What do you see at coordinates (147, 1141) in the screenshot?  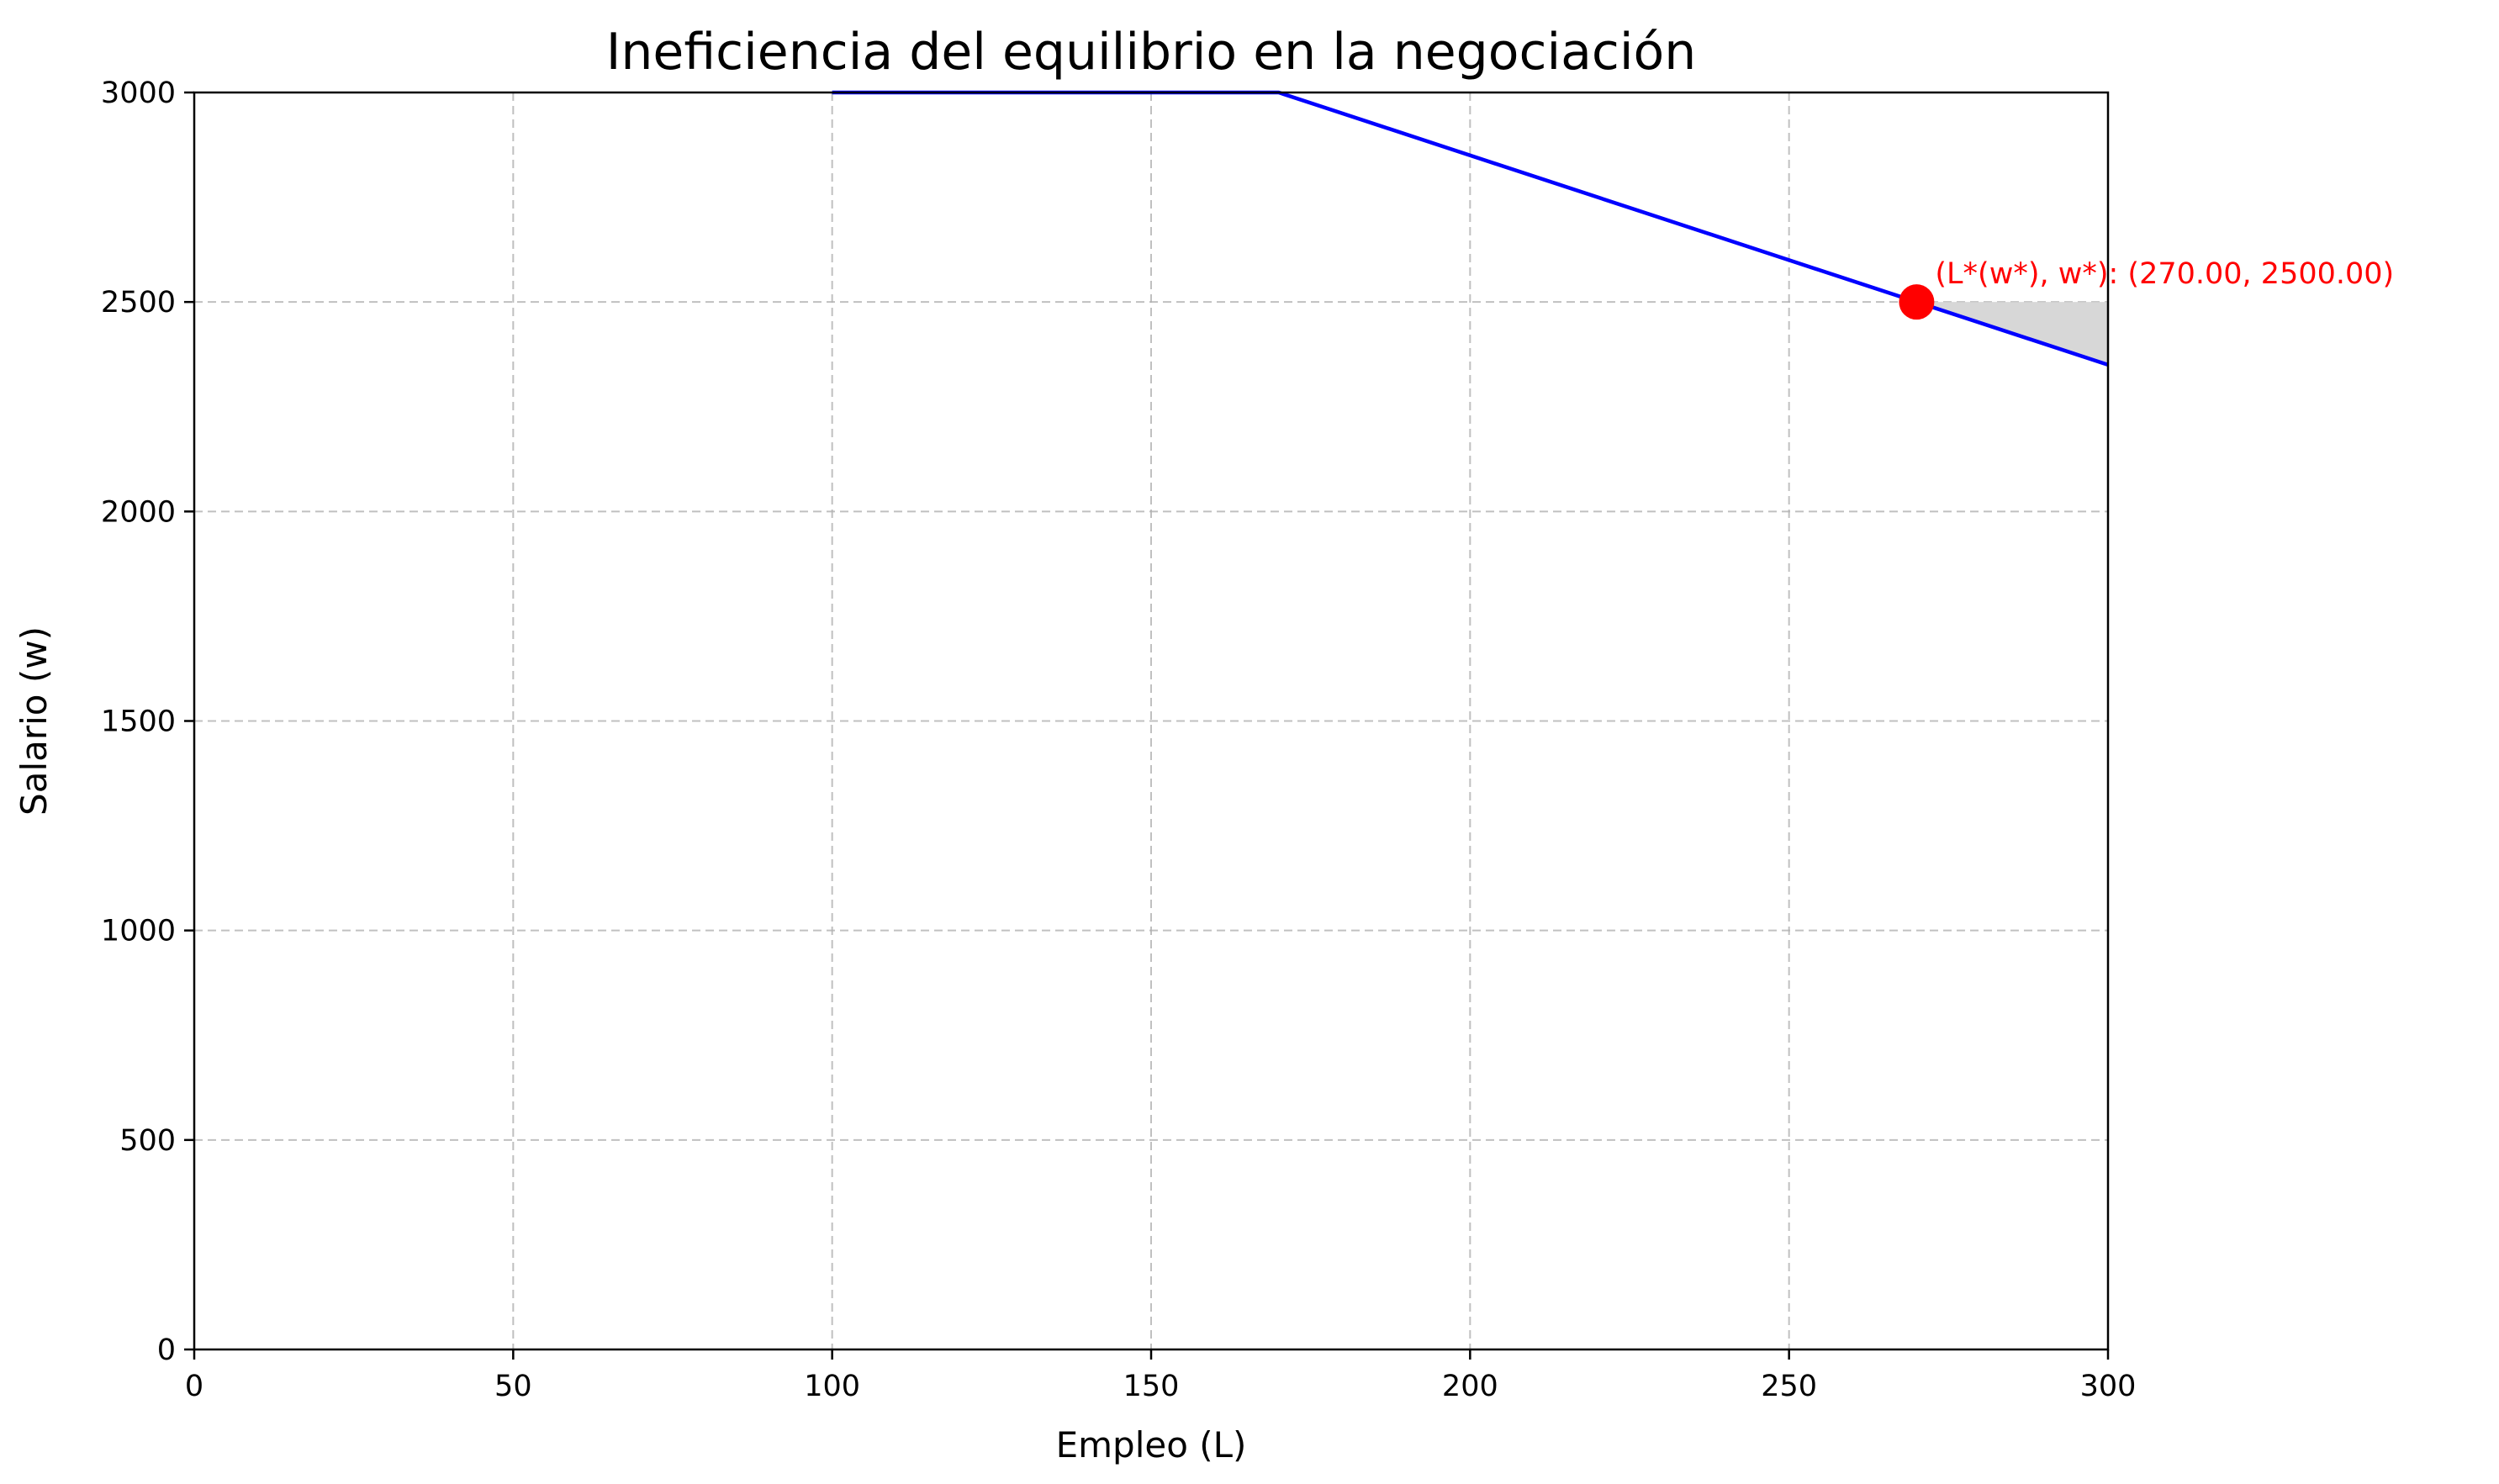 I see `y-tick-label: 500` at bounding box center [147, 1141].